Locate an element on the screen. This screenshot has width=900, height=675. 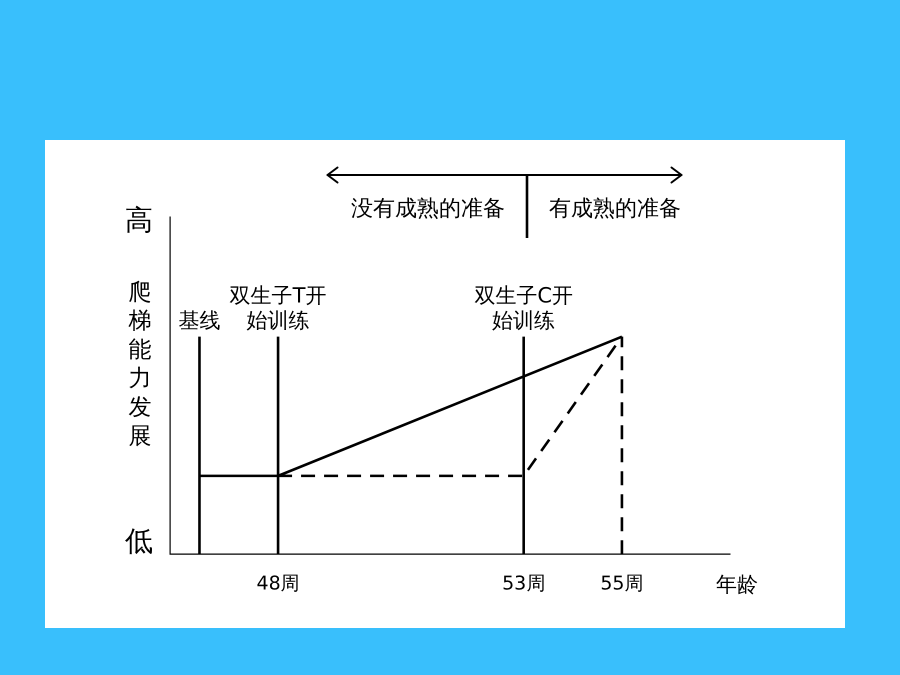
text: 没有成熟的准备 is located at coordinates (428, 209).